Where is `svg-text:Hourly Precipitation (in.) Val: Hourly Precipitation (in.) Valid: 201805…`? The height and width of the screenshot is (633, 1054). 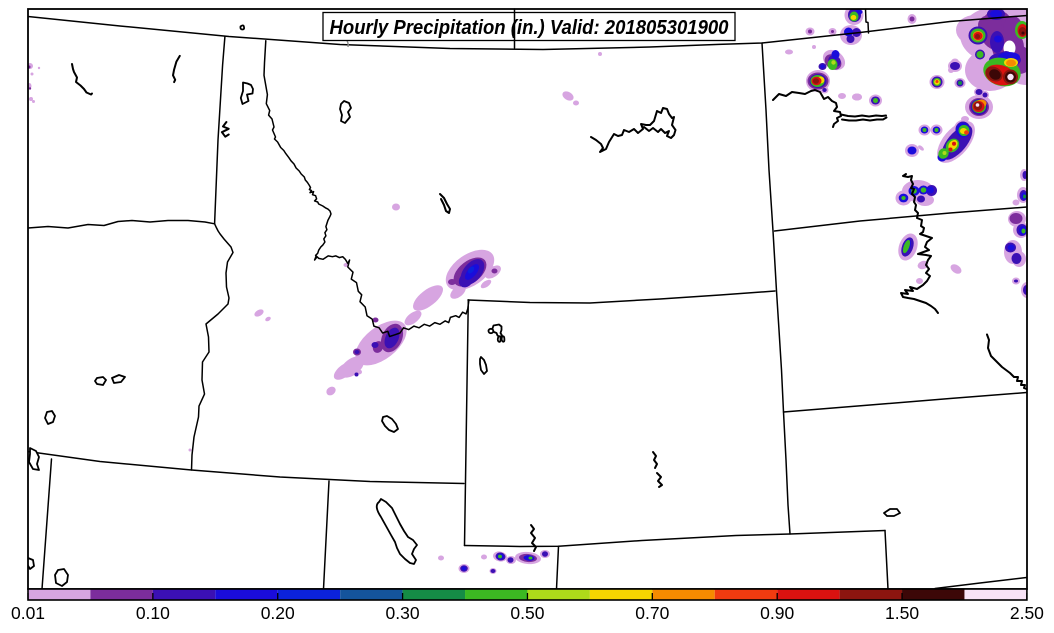
svg-text:Hourly Precipitation (in.) Val: Hourly Precipitation (in.) Valid: 201805… is located at coordinates (529, 28).